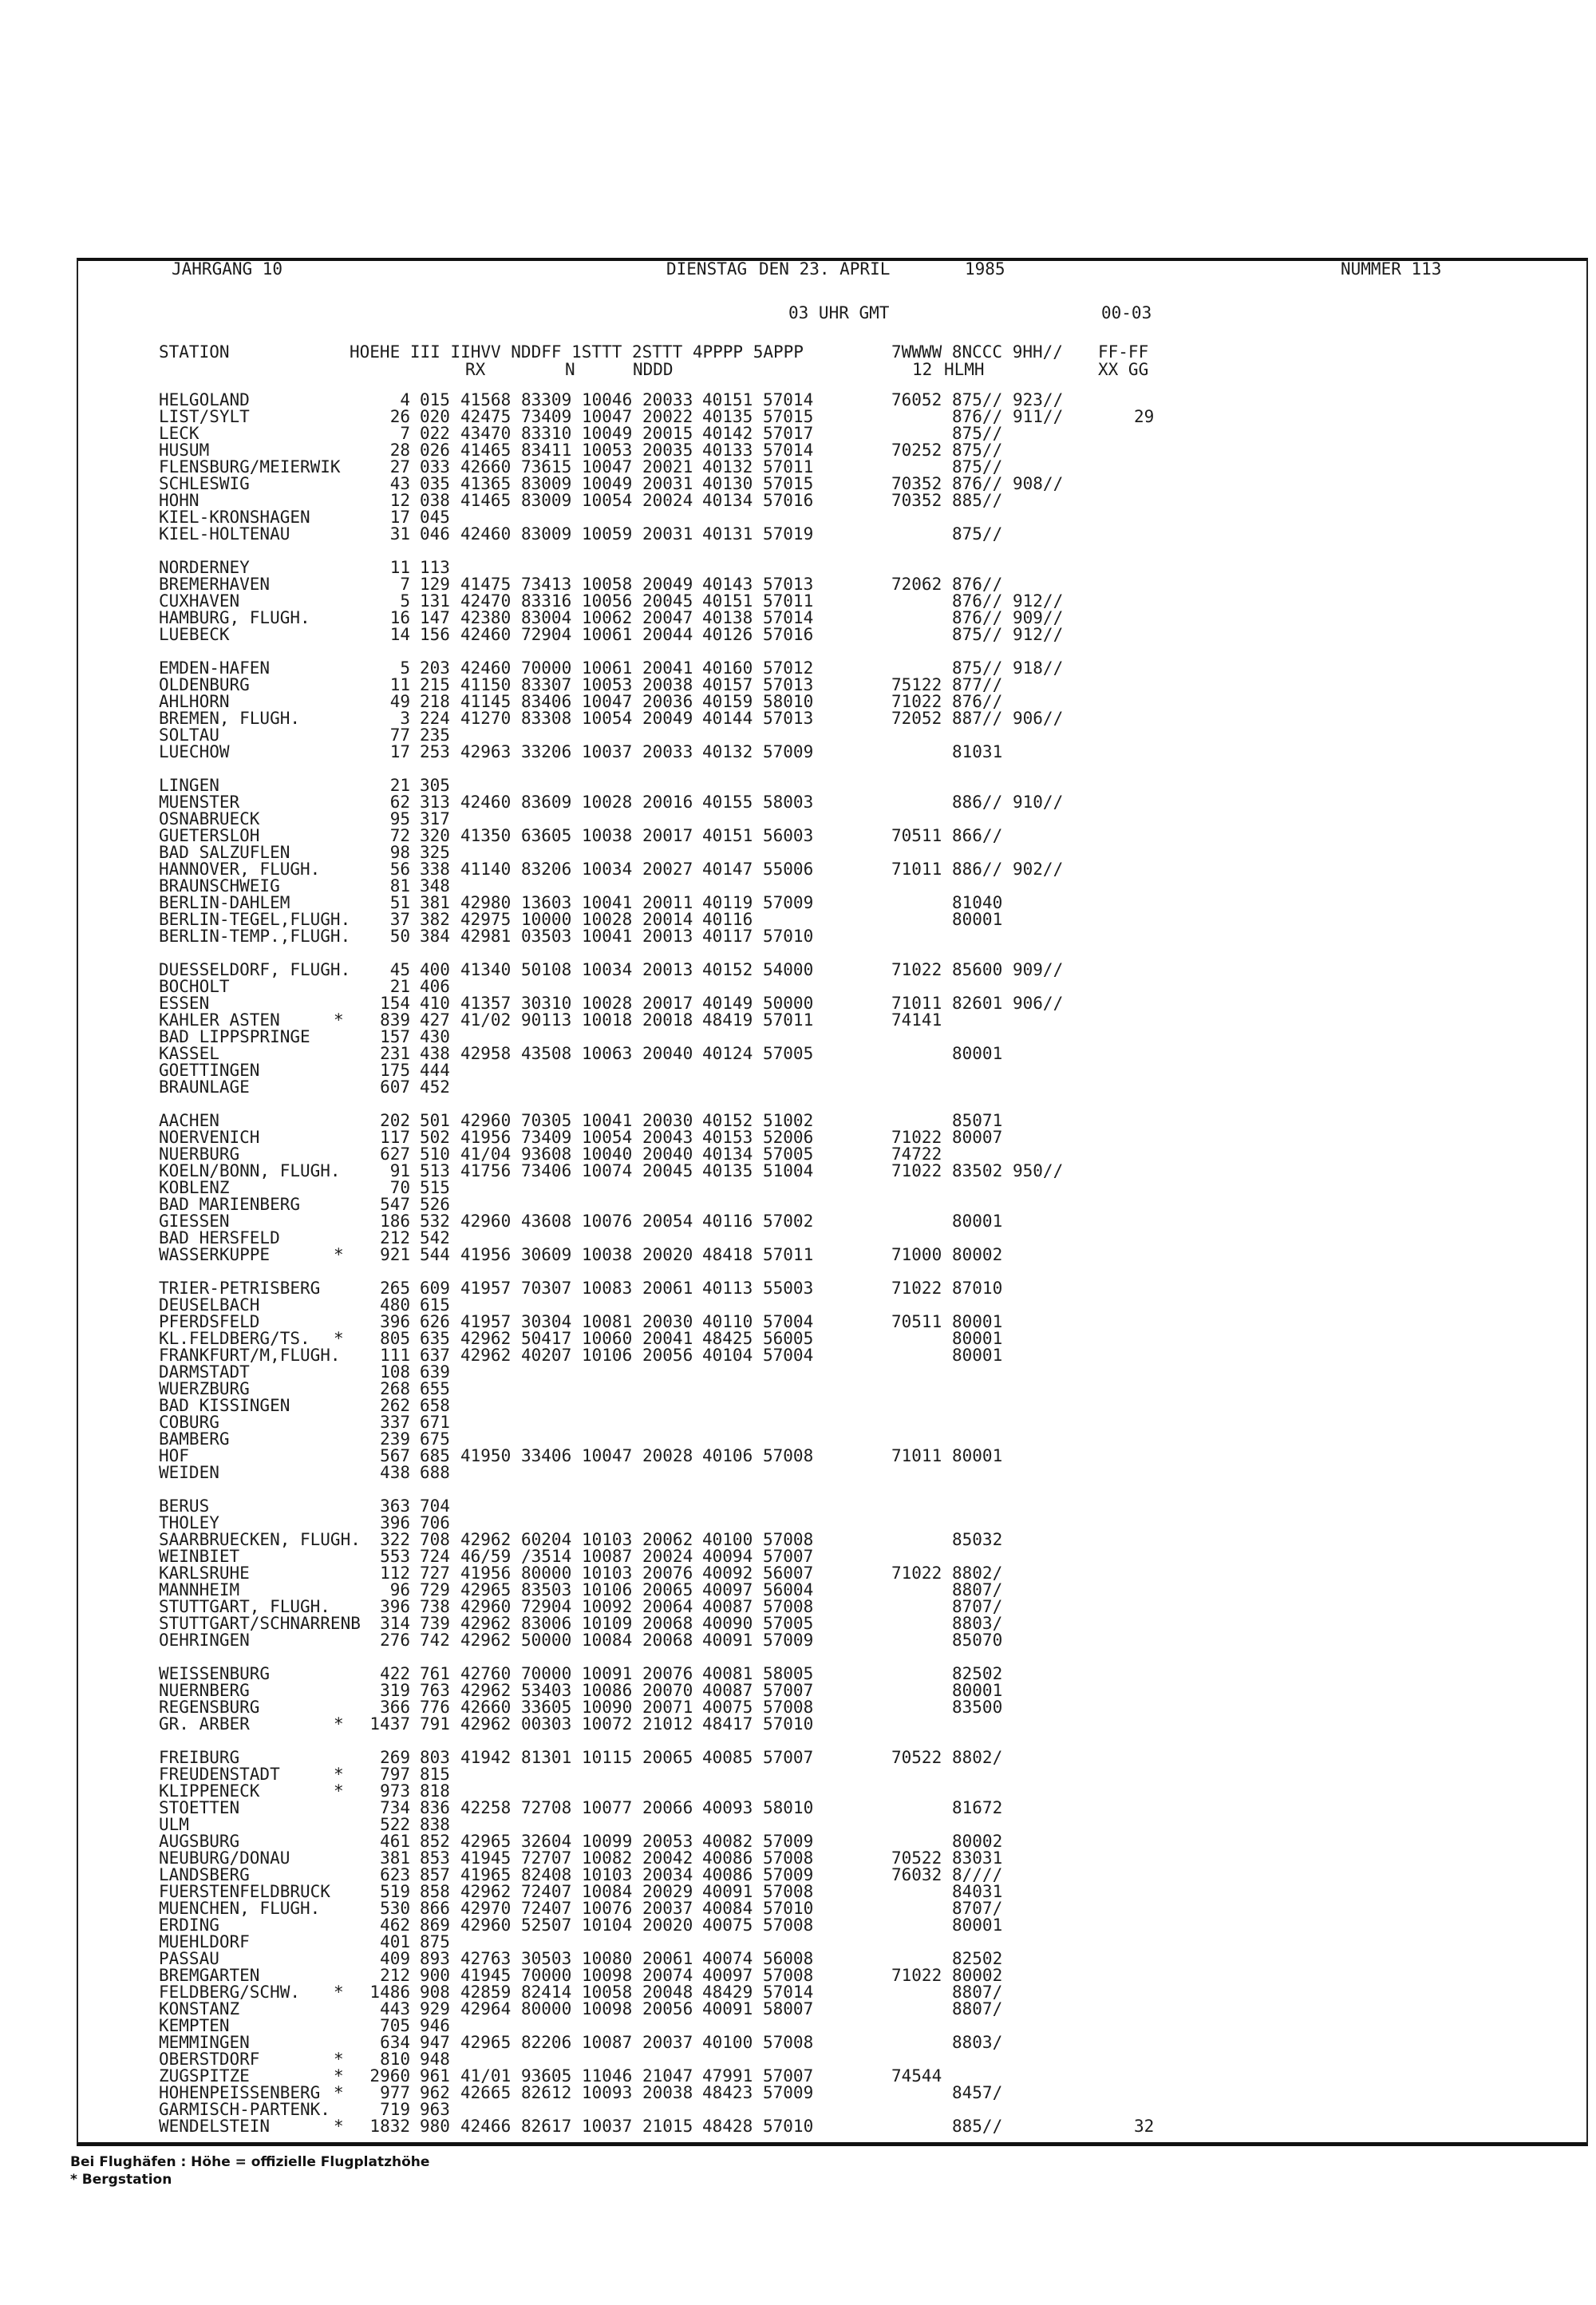  What do you see at coordinates (546, 701) in the screenshot?
I see `synop-group: 83406` at bounding box center [546, 701].